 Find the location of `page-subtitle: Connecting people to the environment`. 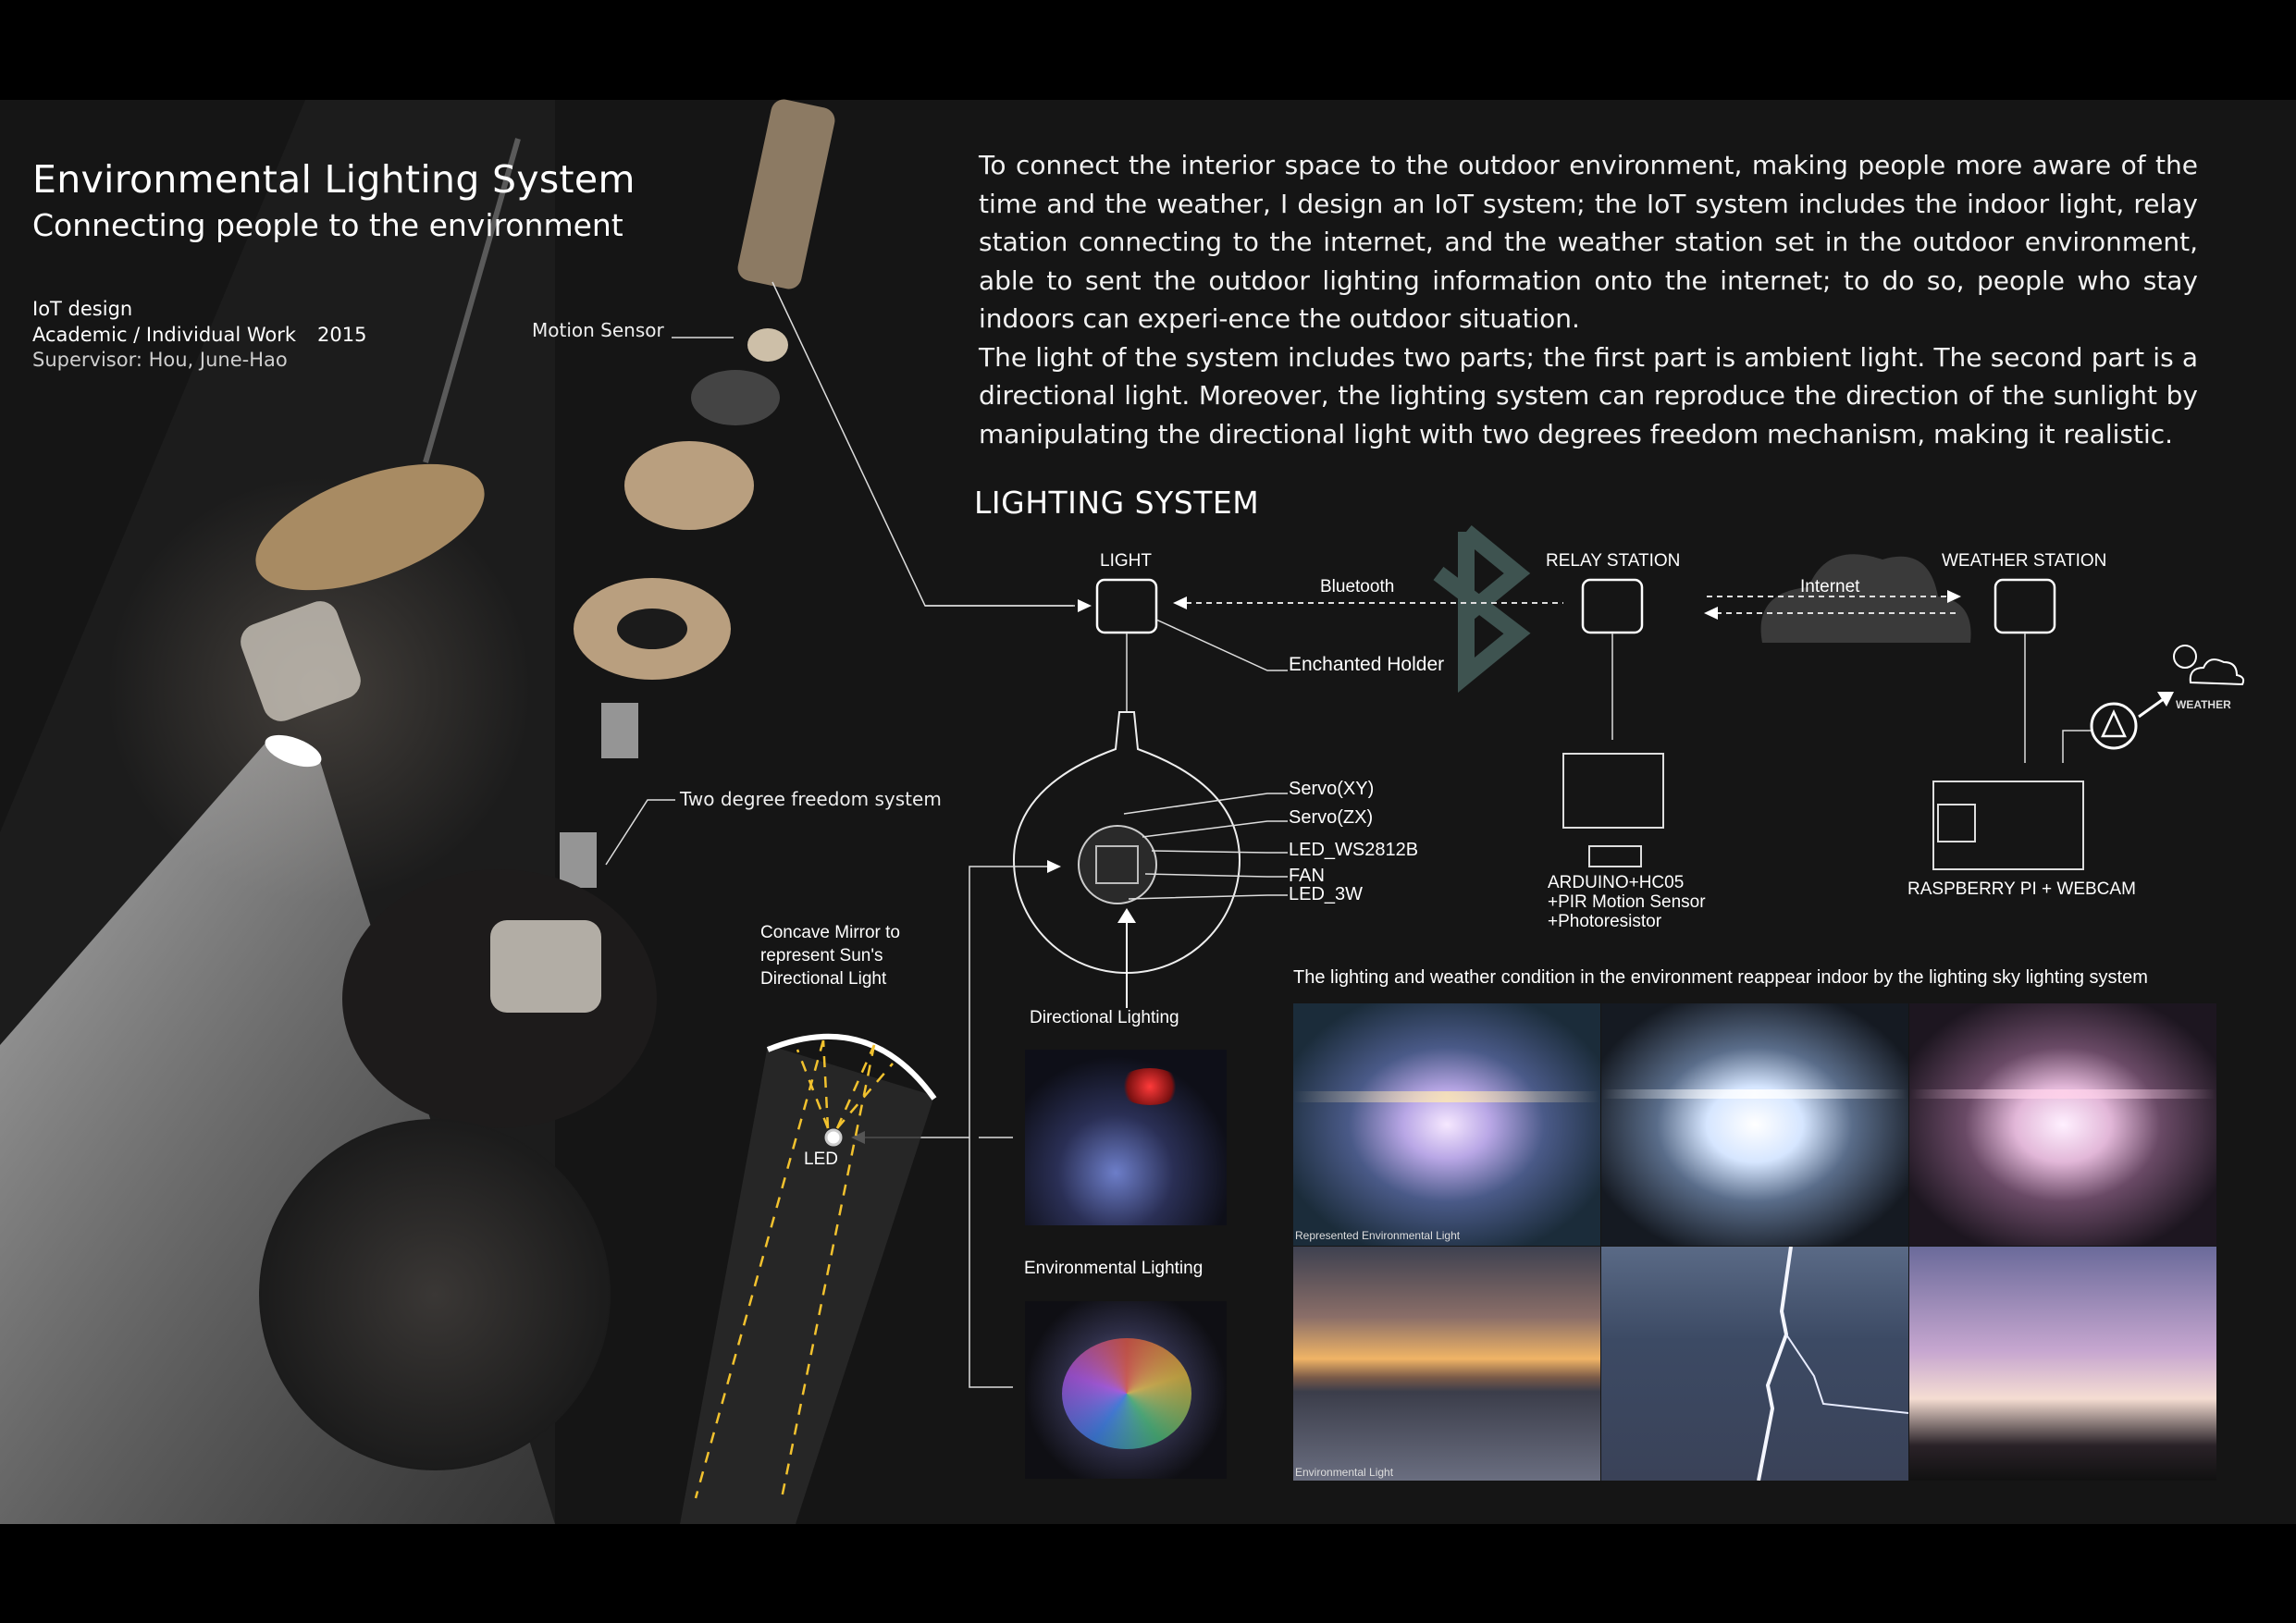

page-subtitle: Connecting people to the environment is located at coordinates (327, 225).